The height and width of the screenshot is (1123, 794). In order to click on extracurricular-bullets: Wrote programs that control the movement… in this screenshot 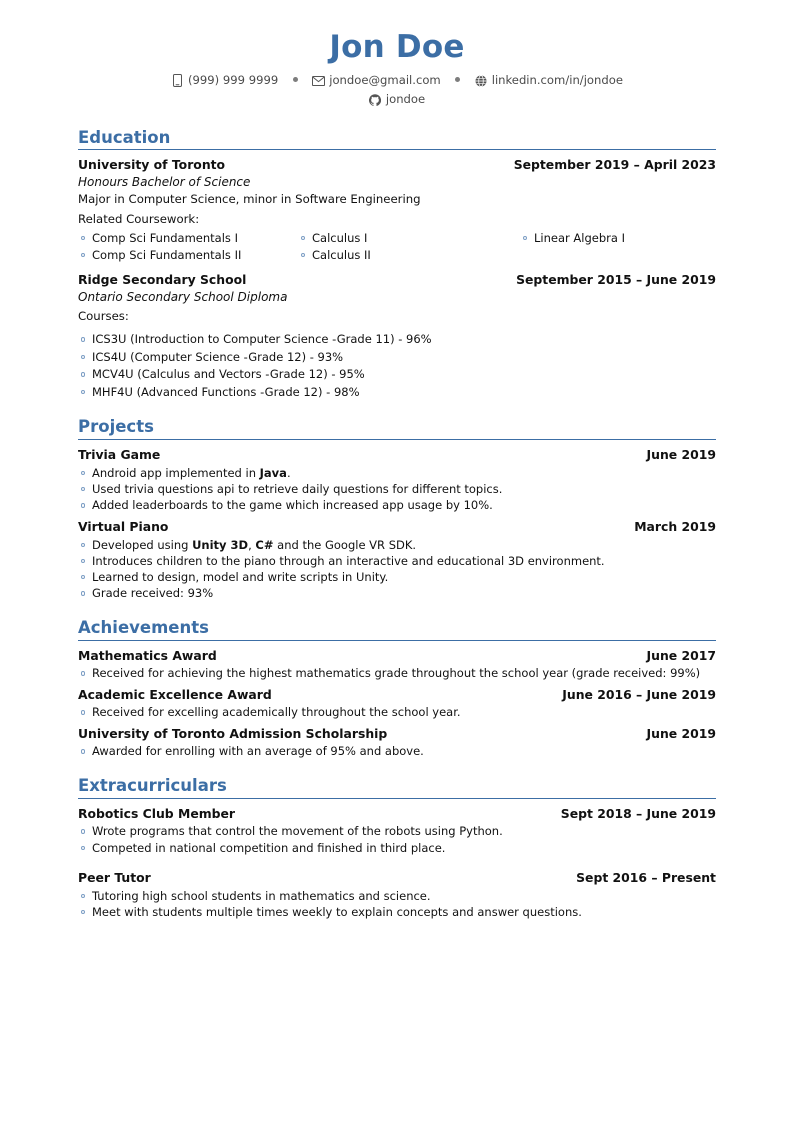, I will do `click(397, 839)`.